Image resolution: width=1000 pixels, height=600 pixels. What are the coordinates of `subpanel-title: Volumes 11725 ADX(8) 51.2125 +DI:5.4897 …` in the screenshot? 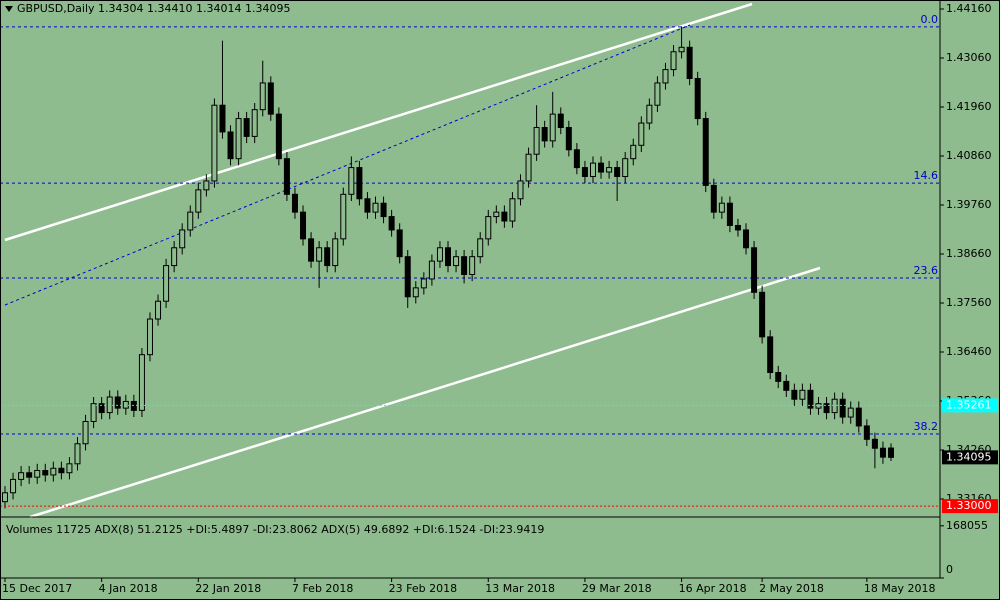 It's located at (275, 529).